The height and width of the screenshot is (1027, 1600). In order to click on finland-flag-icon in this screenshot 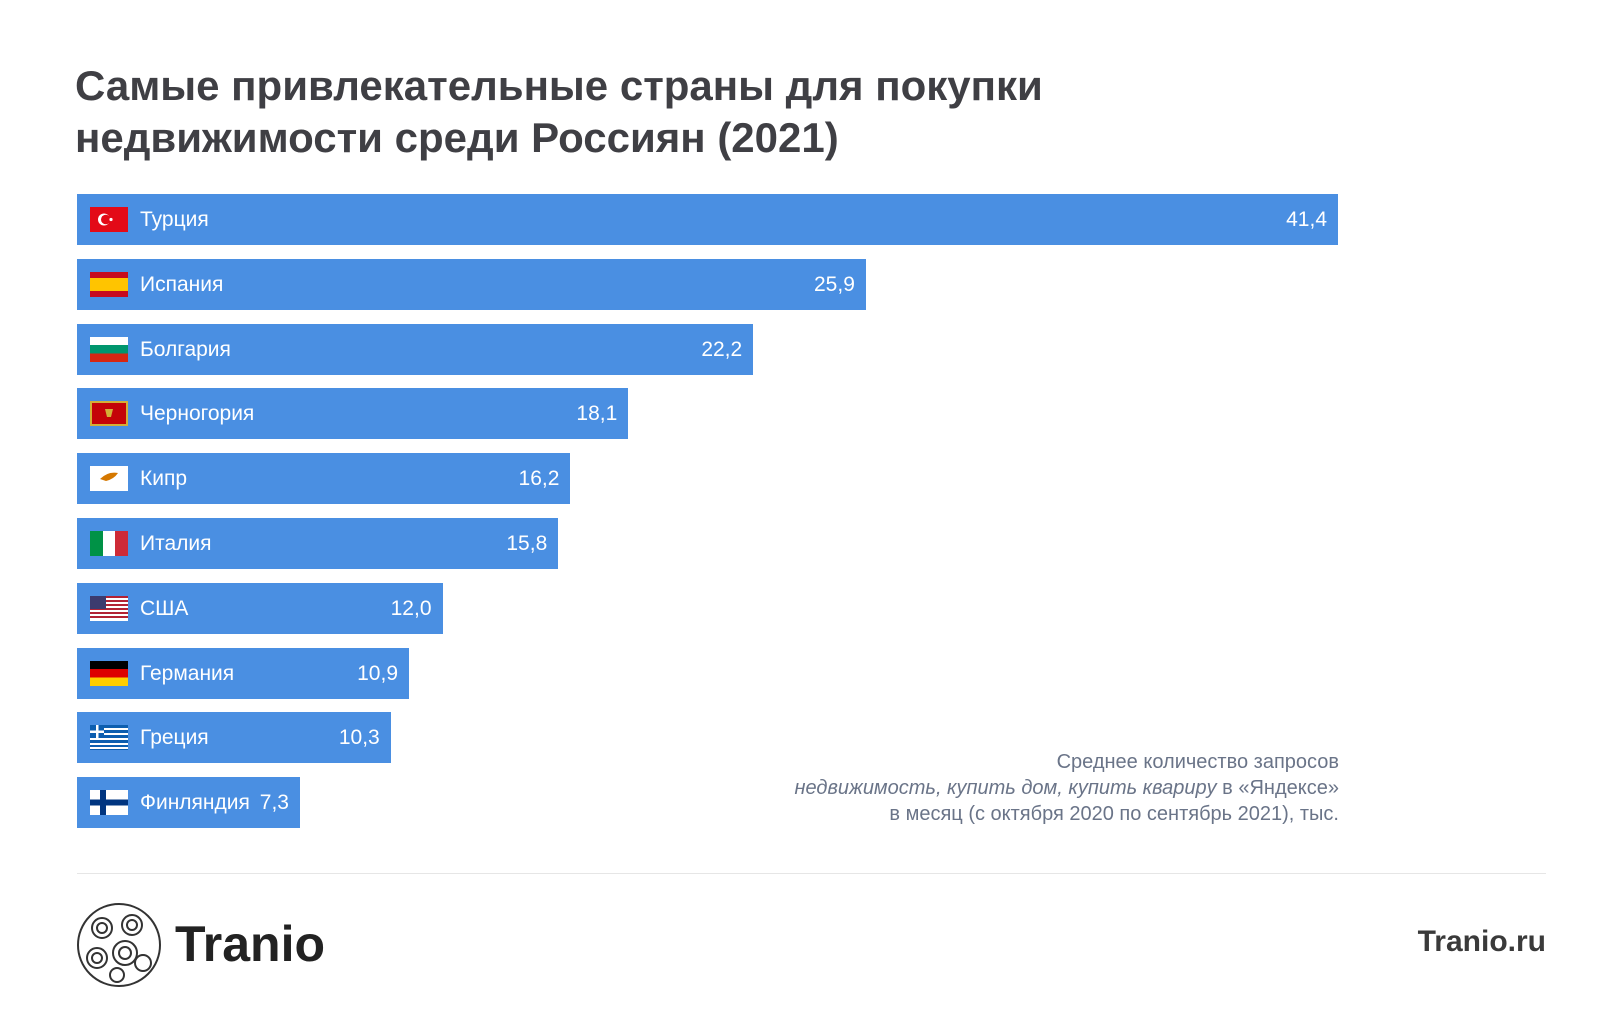, I will do `click(109, 803)`.